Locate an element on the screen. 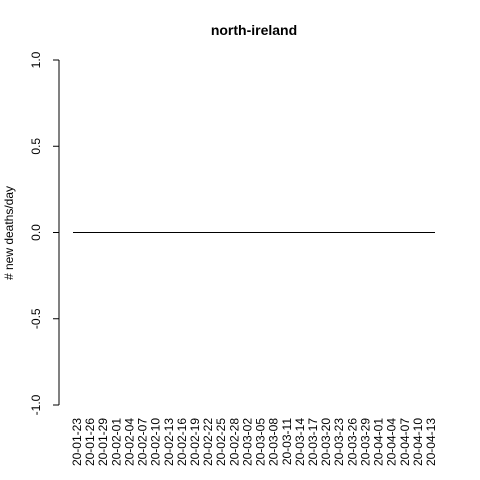  x-tick-label: 20-04-01 is located at coordinates (379, 442).